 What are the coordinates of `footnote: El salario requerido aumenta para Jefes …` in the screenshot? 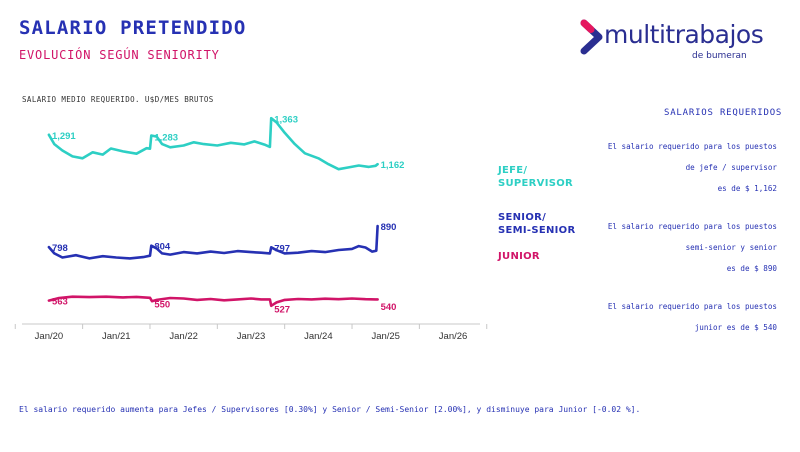 It's located at (330, 409).